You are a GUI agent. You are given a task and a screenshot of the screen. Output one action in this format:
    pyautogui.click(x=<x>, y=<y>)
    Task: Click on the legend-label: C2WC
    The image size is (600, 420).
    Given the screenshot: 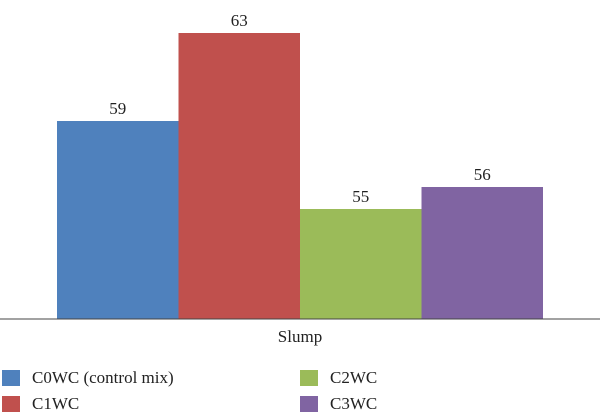 What is the action you would take?
    pyautogui.click(x=354, y=377)
    